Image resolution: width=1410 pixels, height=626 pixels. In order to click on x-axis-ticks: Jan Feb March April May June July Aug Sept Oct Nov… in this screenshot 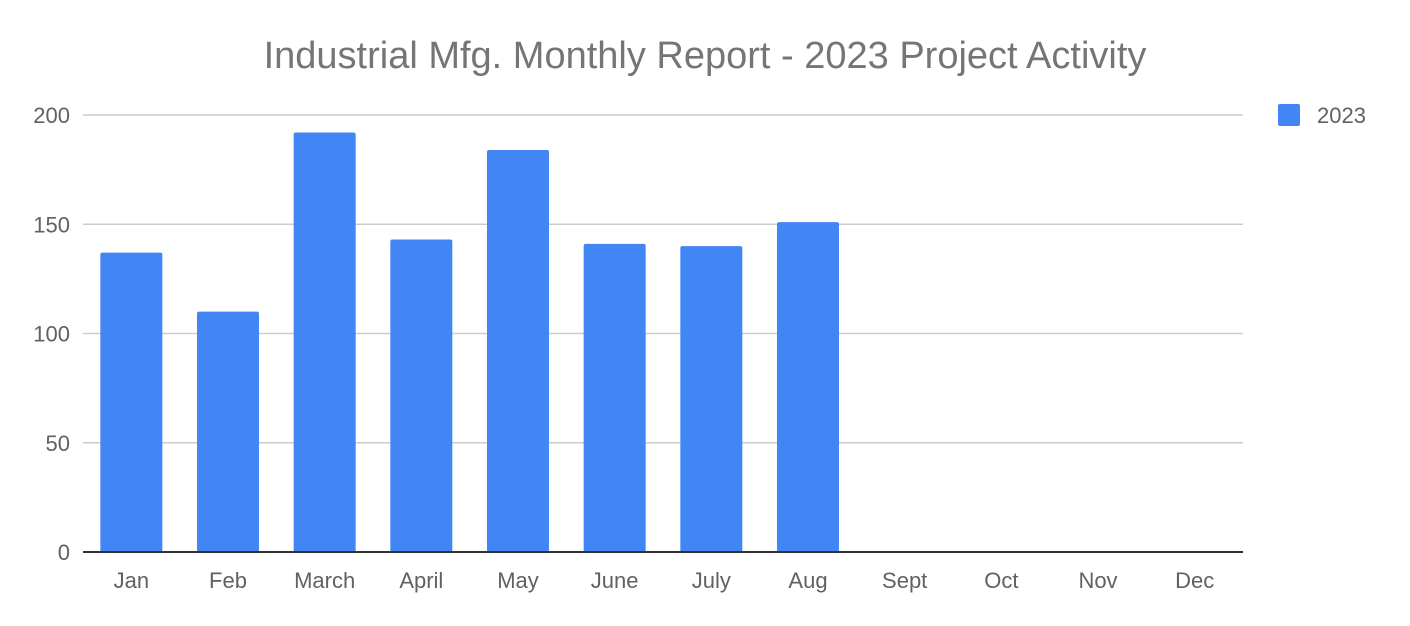, I will do `click(664, 580)`.